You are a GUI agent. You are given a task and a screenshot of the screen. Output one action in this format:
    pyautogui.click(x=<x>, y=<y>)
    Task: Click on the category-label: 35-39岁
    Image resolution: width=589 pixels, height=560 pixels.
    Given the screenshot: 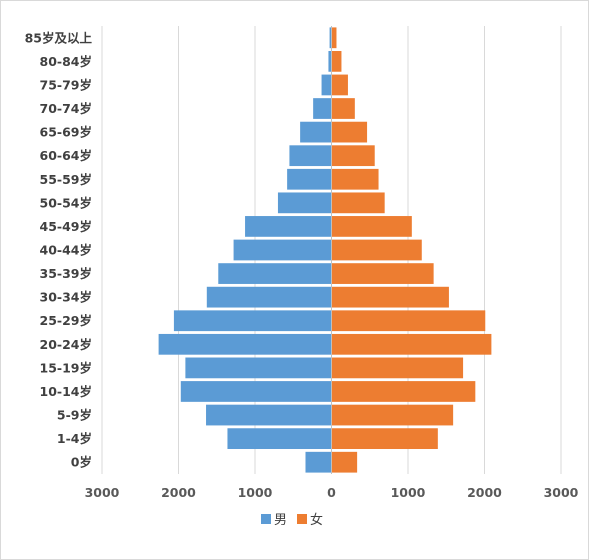 What is the action you would take?
    pyautogui.click(x=66, y=273)
    